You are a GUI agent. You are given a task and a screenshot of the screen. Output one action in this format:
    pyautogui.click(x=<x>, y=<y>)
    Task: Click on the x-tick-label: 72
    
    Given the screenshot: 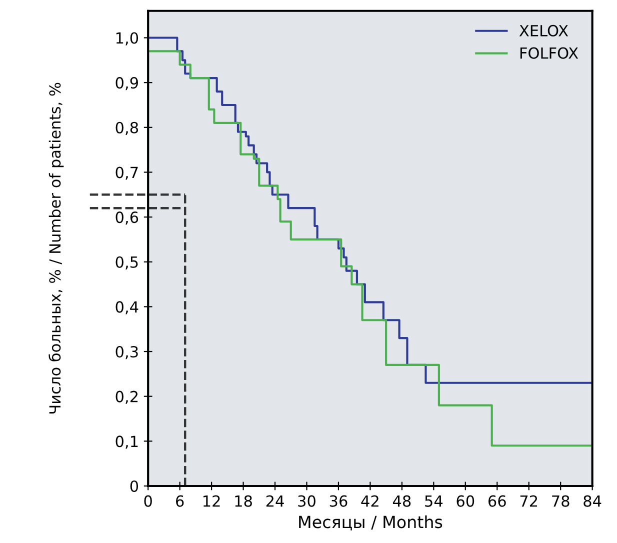 What is the action you would take?
    pyautogui.click(x=529, y=501)
    